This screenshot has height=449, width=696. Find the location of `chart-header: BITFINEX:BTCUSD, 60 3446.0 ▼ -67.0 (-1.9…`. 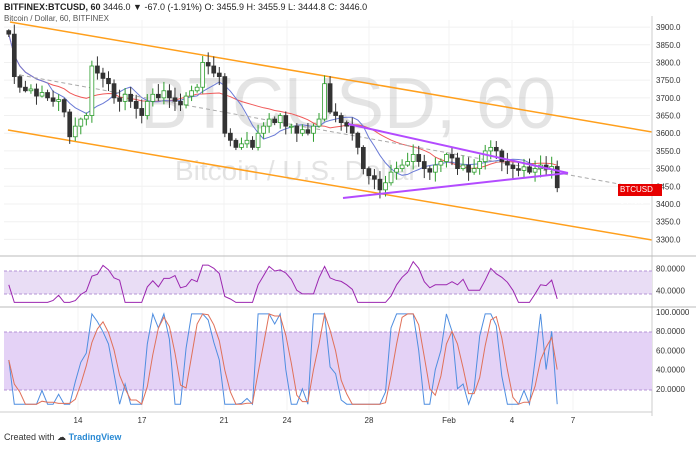

chart-header: BITFINEX:BTCUSD, 60 3446.0 ▼ -67.0 (-1.9… is located at coordinates (185, 7).